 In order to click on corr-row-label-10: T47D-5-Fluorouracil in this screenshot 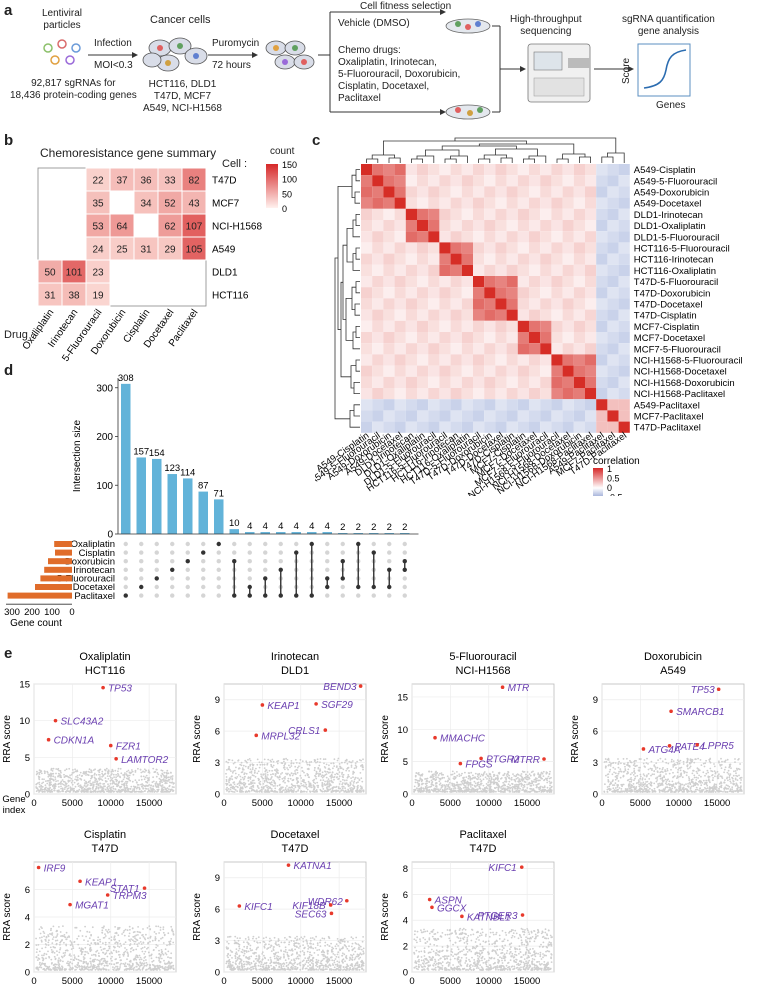, I will do `click(676, 282)`.